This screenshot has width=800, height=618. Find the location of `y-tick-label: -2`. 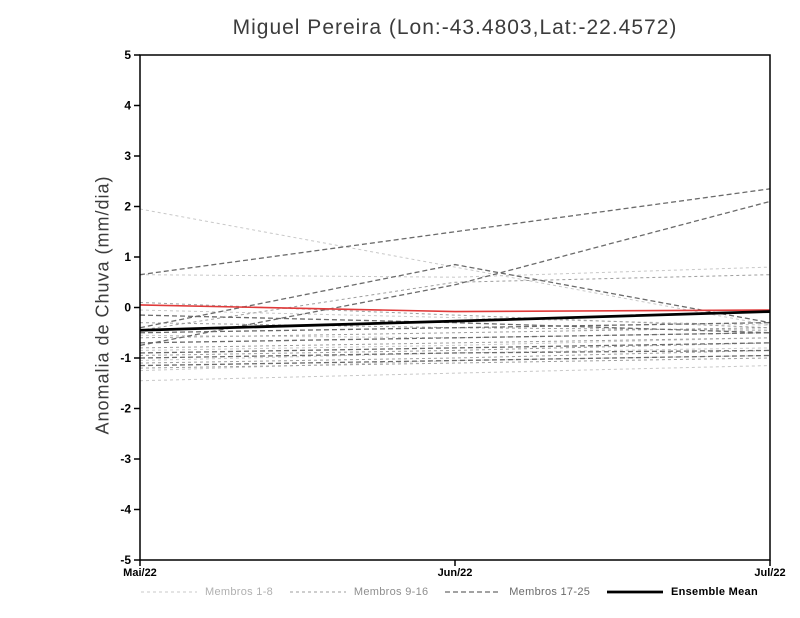

y-tick-label: -2 is located at coordinates (125, 409).